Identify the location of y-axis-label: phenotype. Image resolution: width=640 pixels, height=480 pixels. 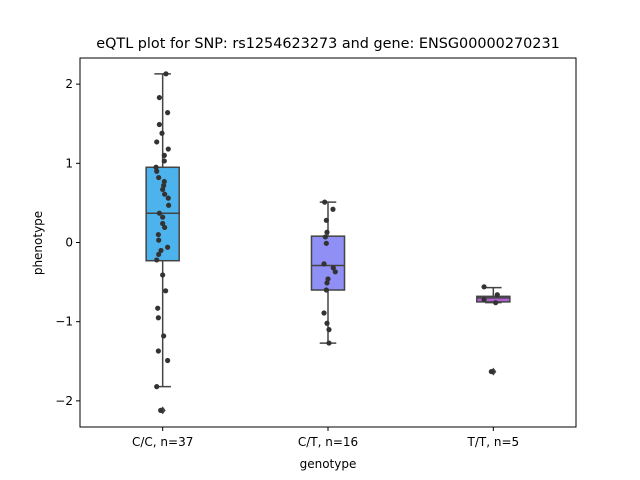
(38, 243).